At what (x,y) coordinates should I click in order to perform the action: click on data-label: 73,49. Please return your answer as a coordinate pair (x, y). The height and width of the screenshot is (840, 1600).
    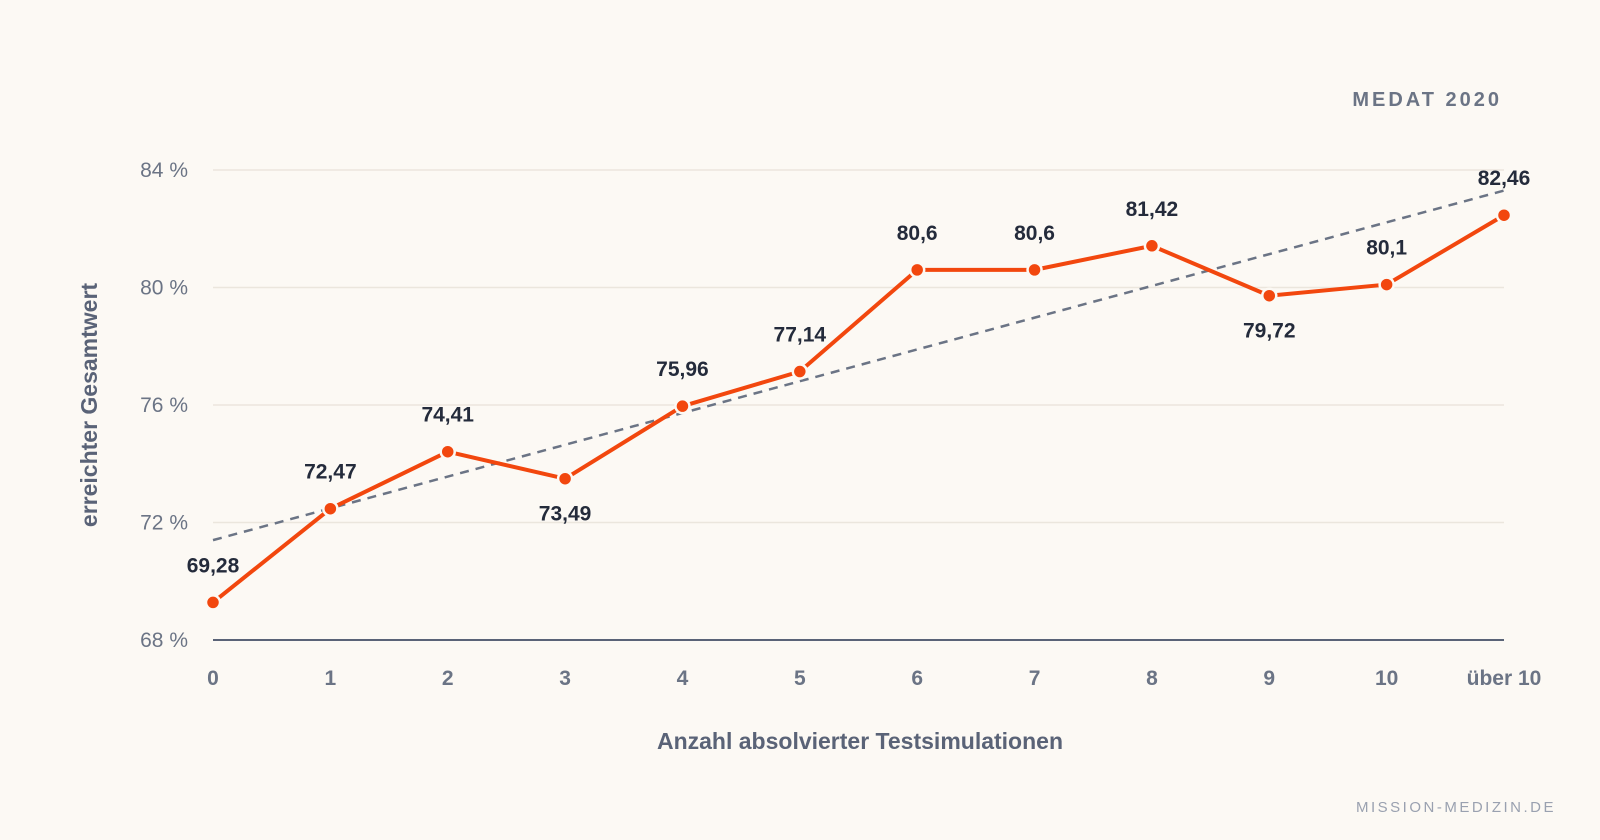
    Looking at the image, I should click on (565, 514).